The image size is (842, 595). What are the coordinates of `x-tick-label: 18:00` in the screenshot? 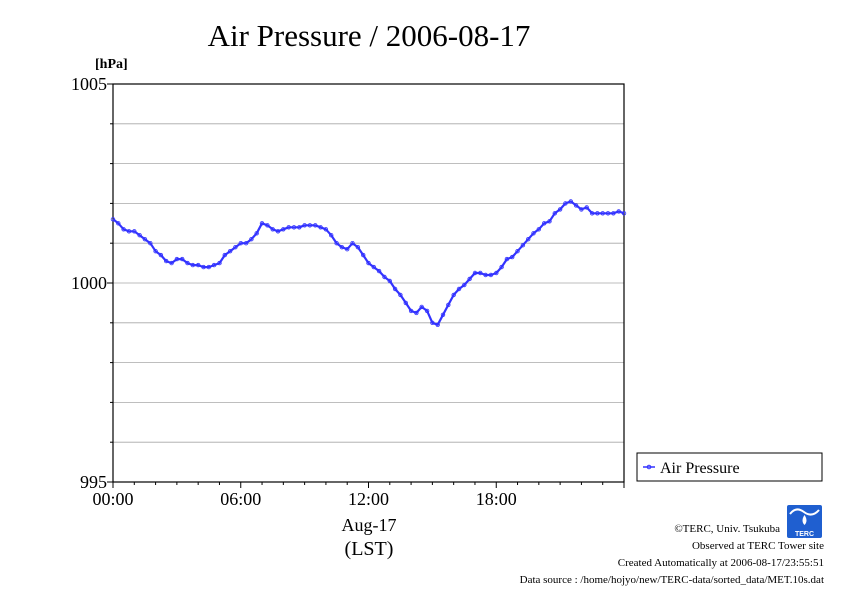 It's located at (496, 499).